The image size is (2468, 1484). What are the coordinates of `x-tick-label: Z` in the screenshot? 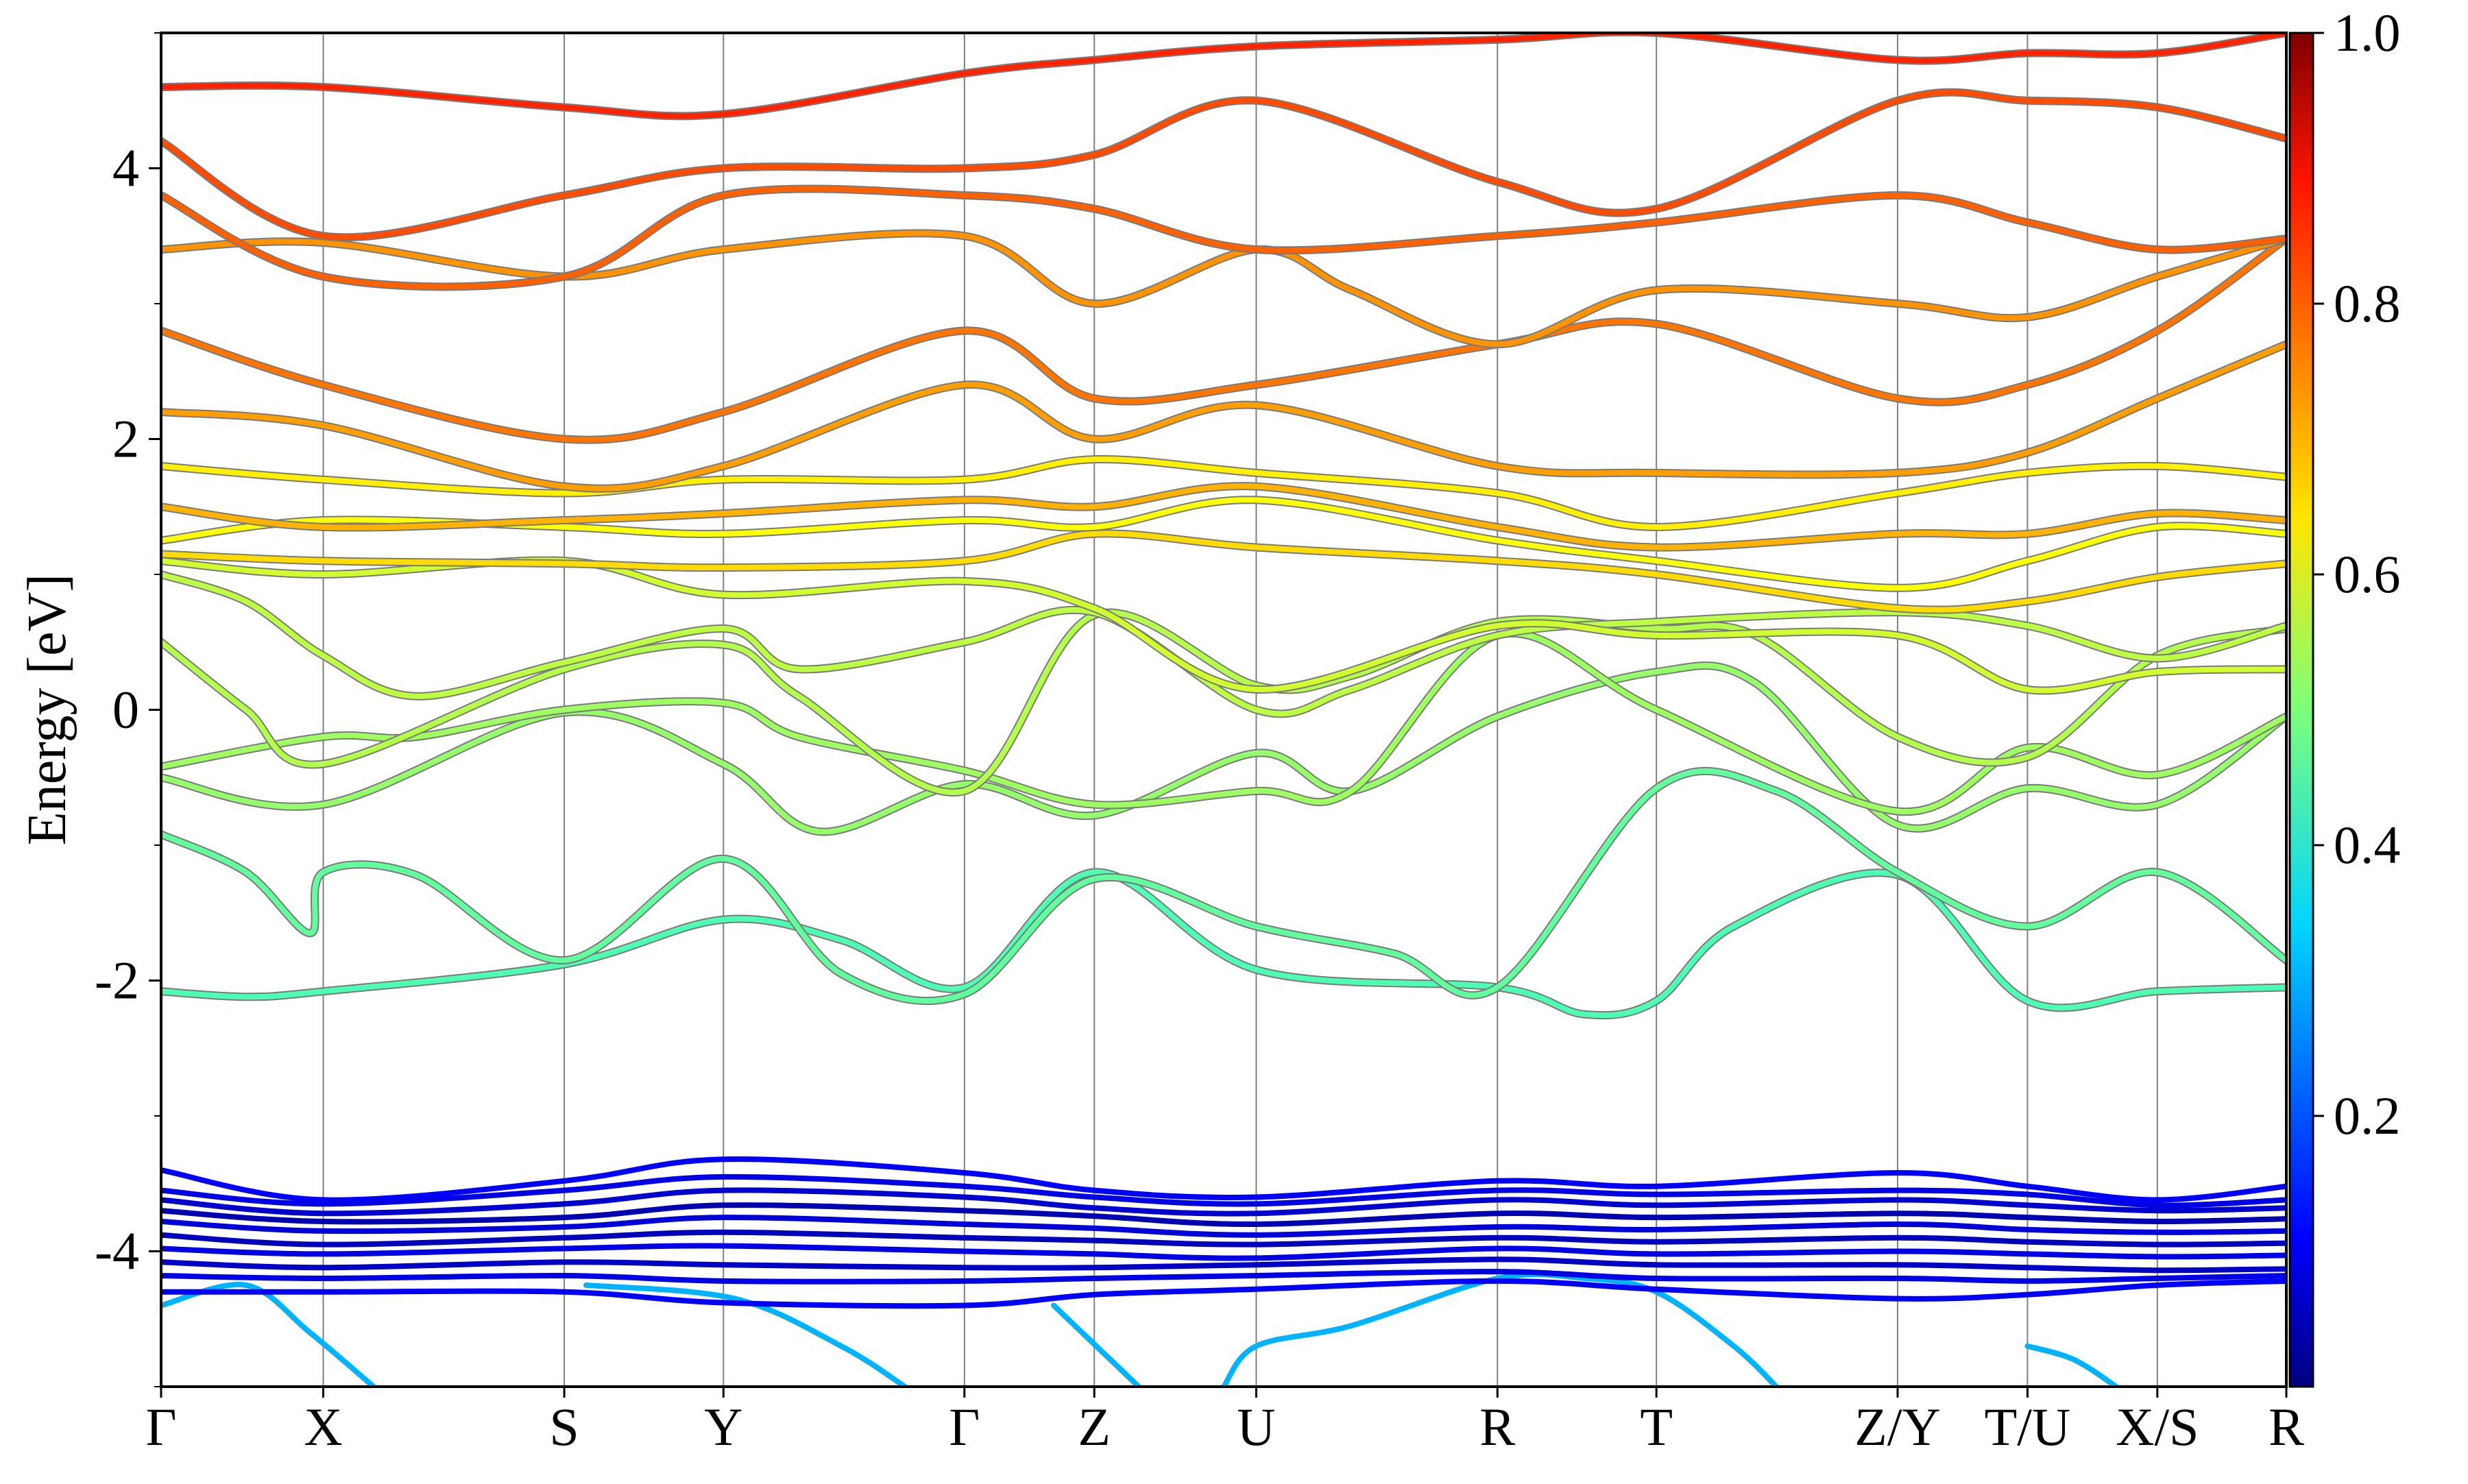 It's located at (1095, 1427).